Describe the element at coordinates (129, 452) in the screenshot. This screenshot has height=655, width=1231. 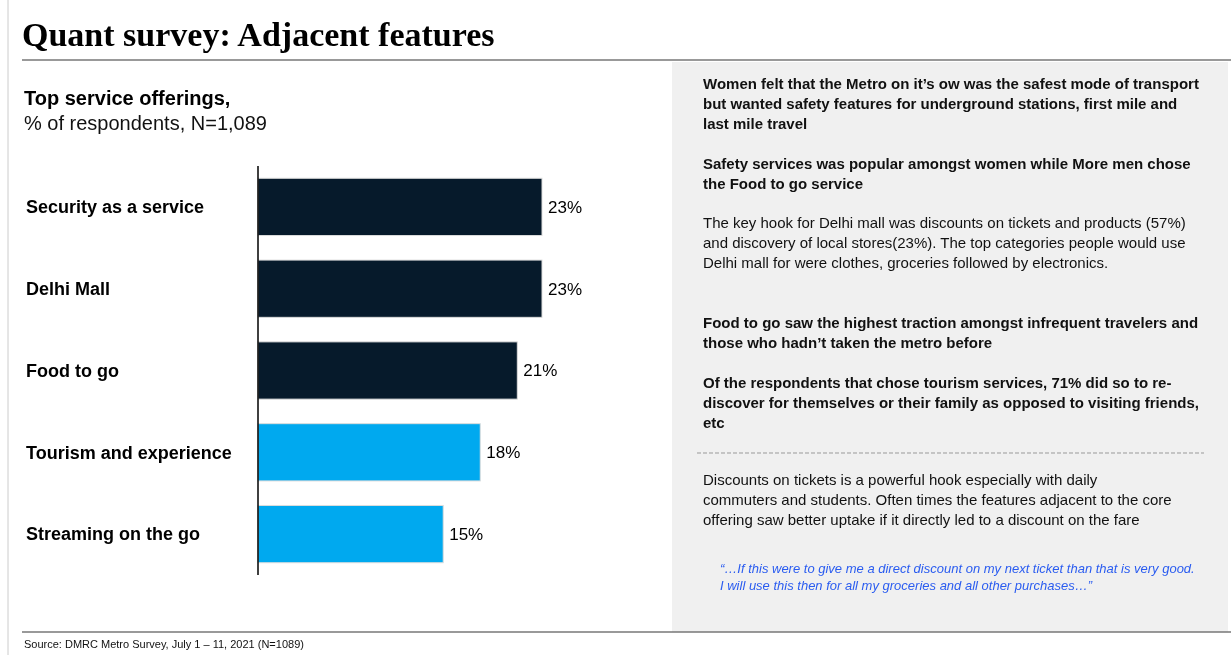
I see `y-tick-label: Tourism and experience` at that location.